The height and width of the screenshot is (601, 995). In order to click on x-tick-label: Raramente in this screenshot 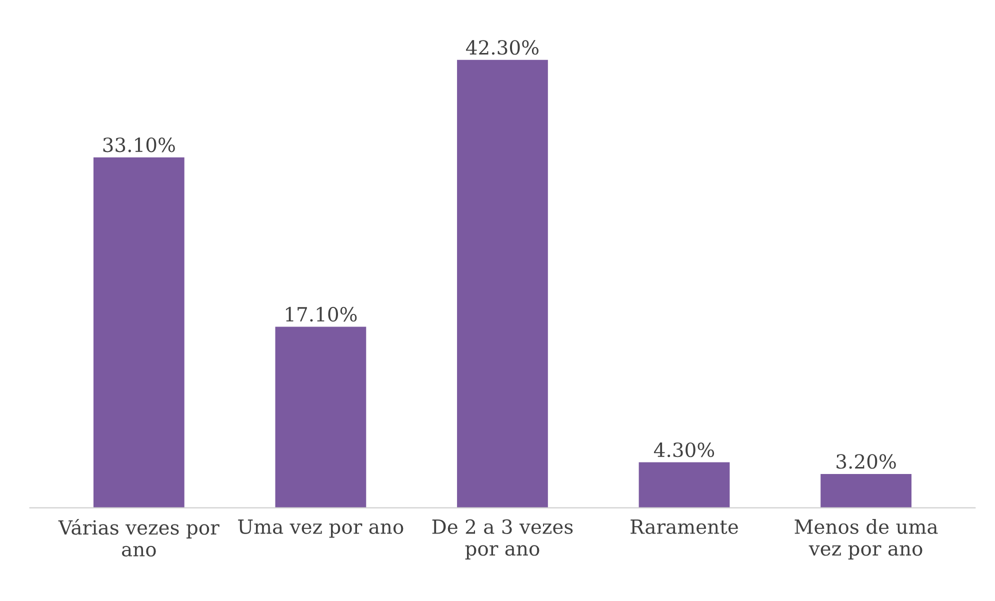, I will do `click(684, 527)`.